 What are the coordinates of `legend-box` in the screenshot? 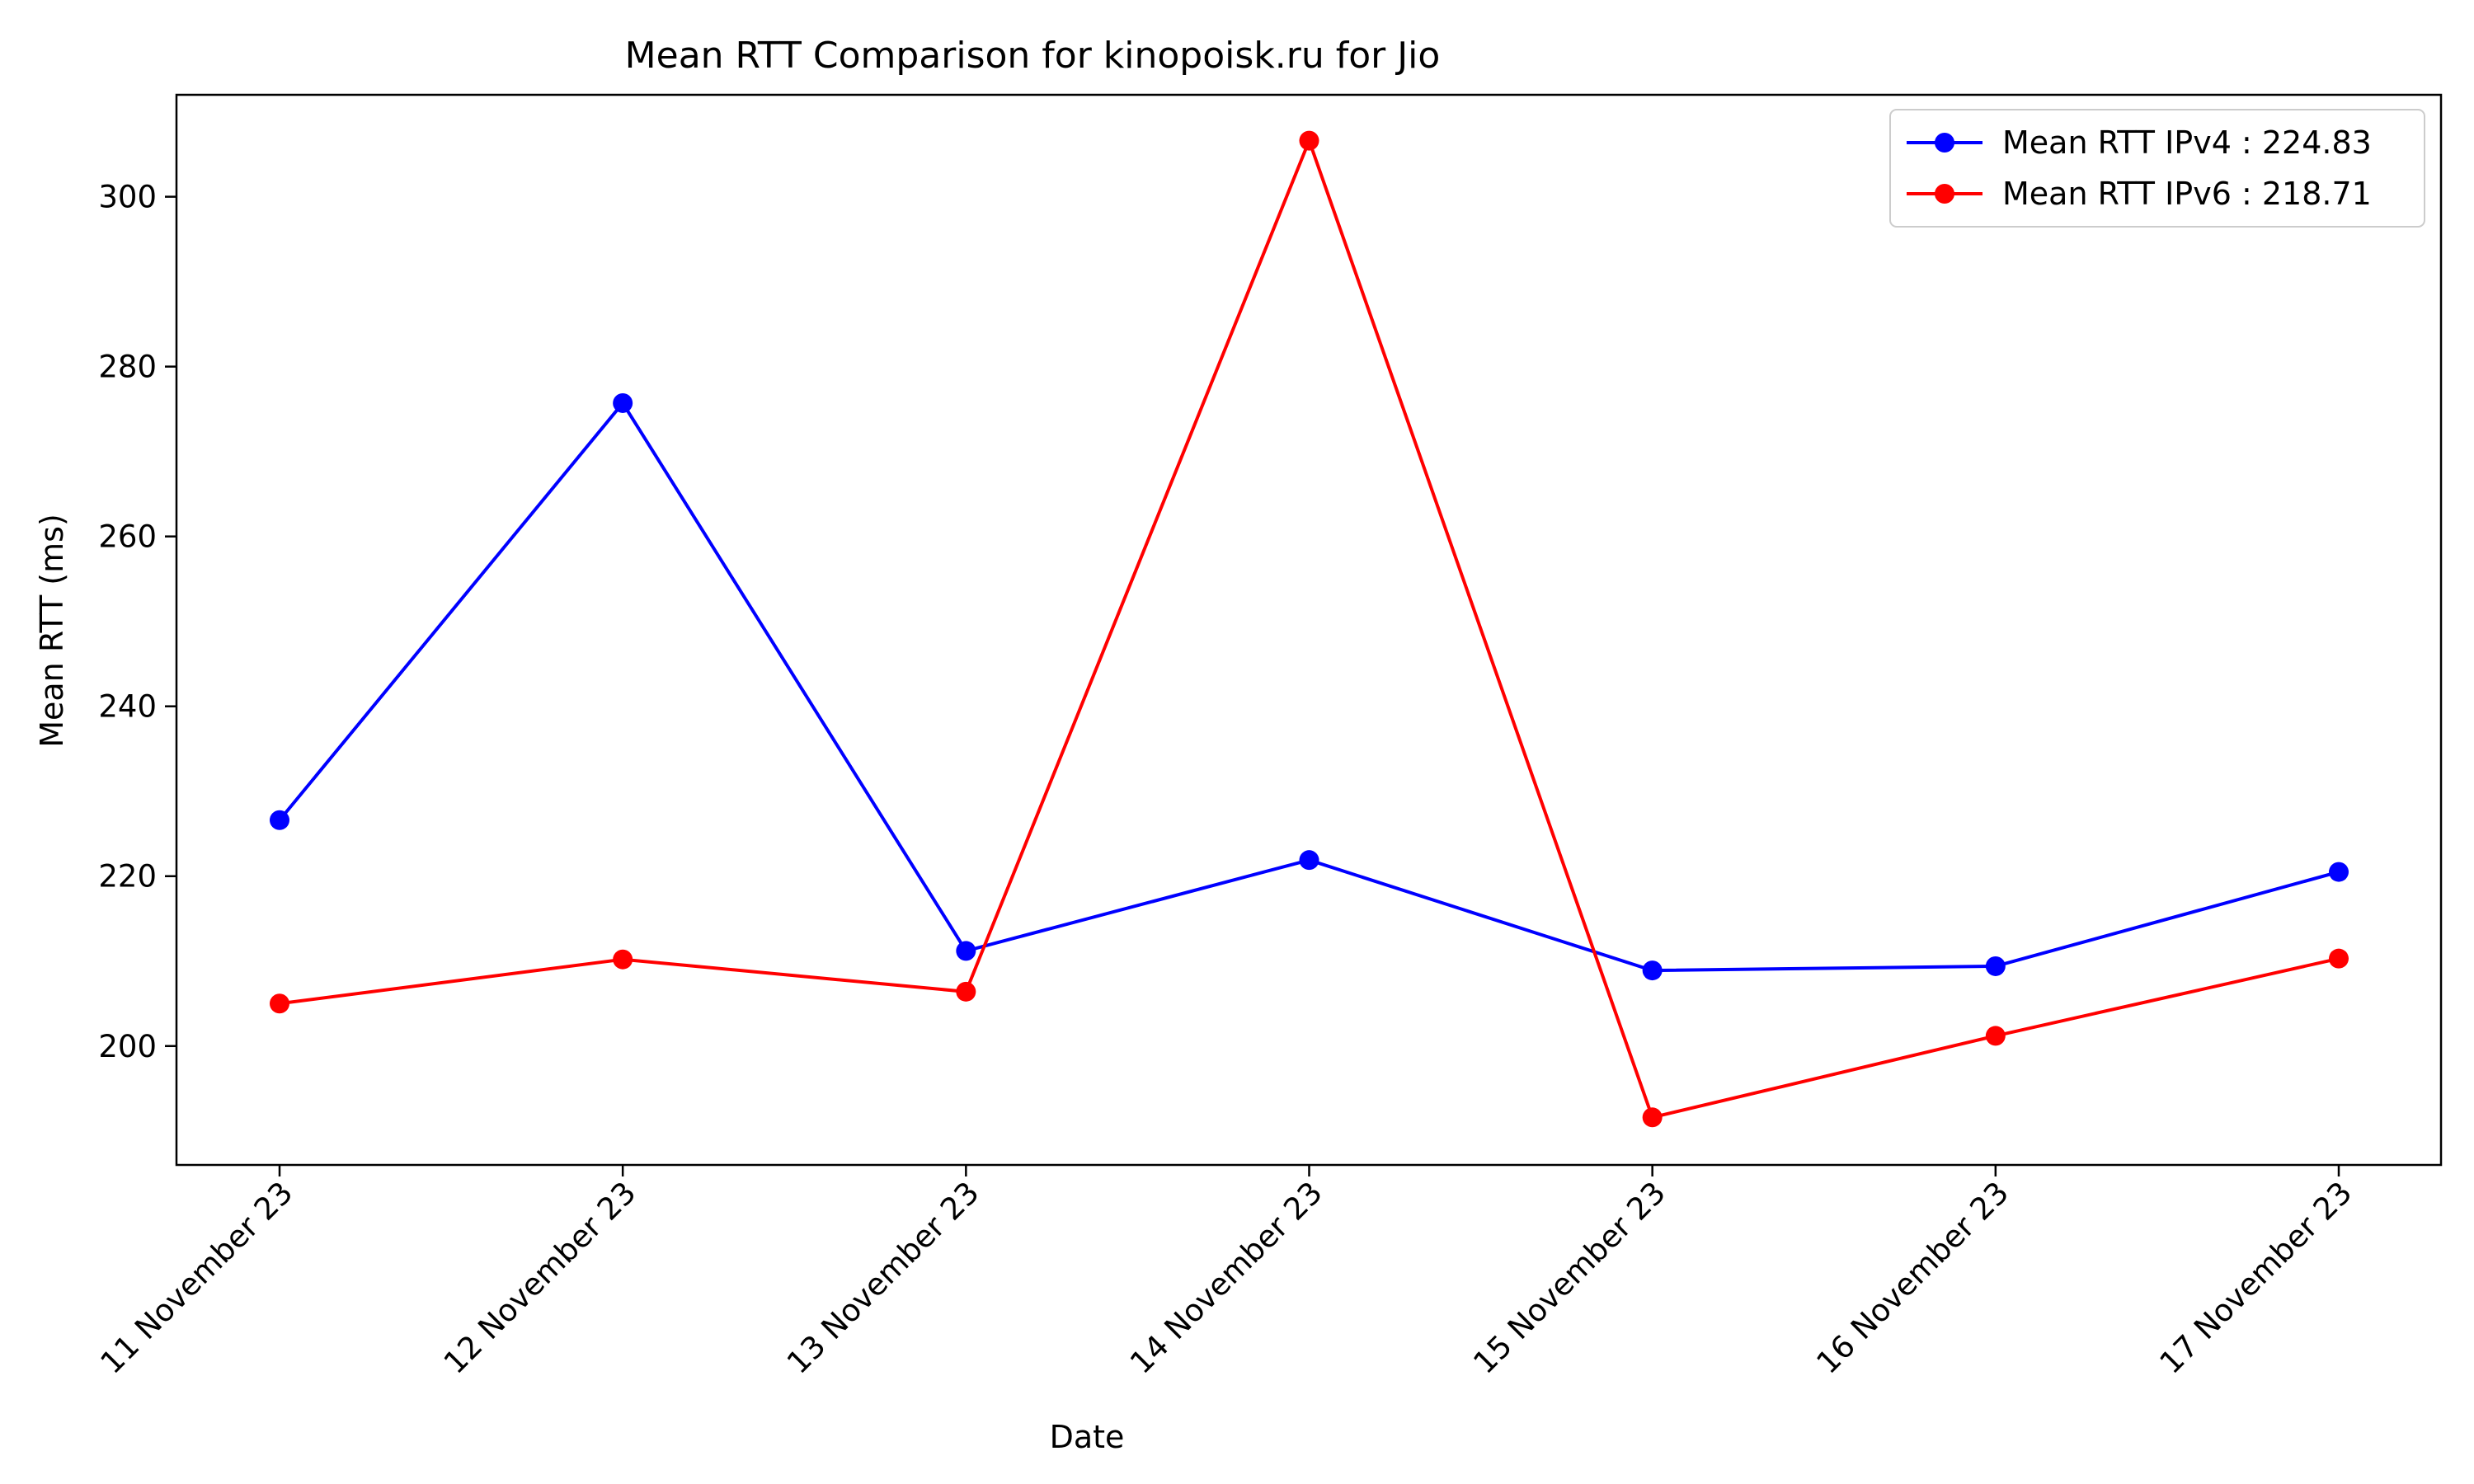 It's located at (2157, 168).